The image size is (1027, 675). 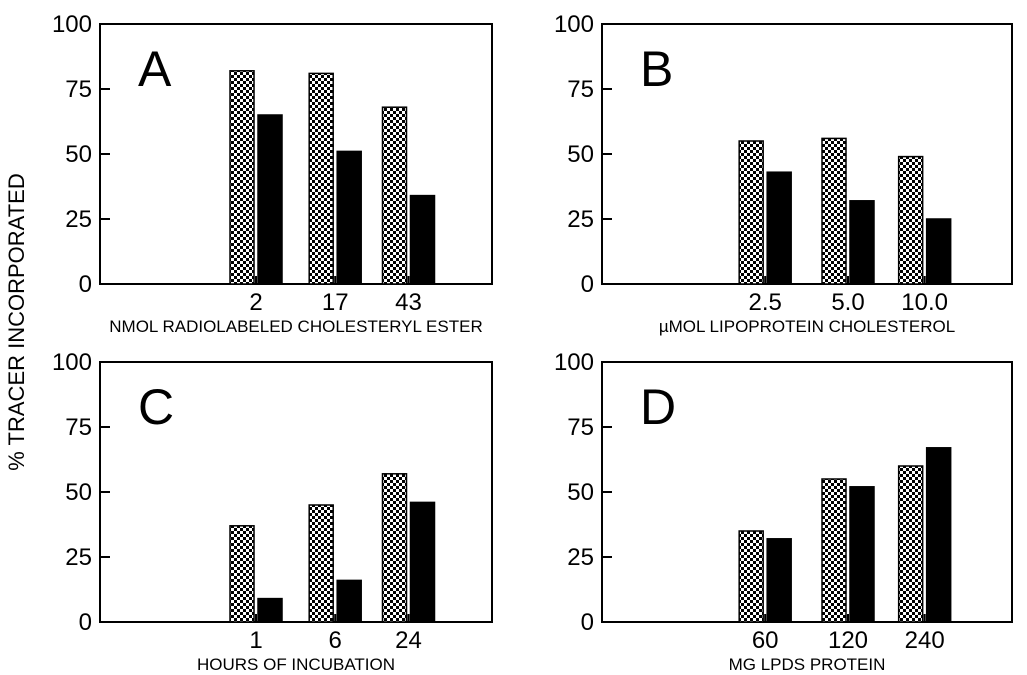 I want to click on x-axis-label: HOURS OF INCUBATION, so click(x=296, y=664).